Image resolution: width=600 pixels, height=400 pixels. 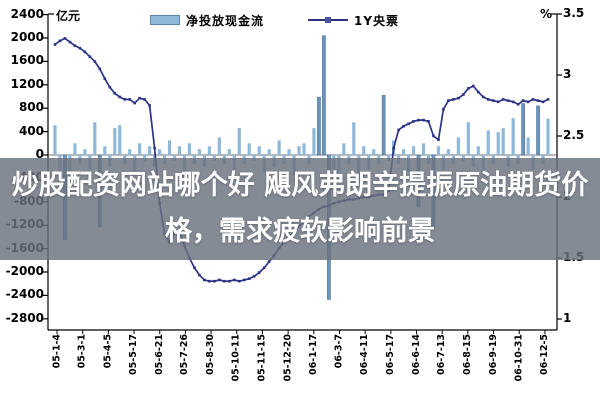 What do you see at coordinates (31, 107) in the screenshot?
I see `y-axis-tick-label-left: 800` at bounding box center [31, 107].